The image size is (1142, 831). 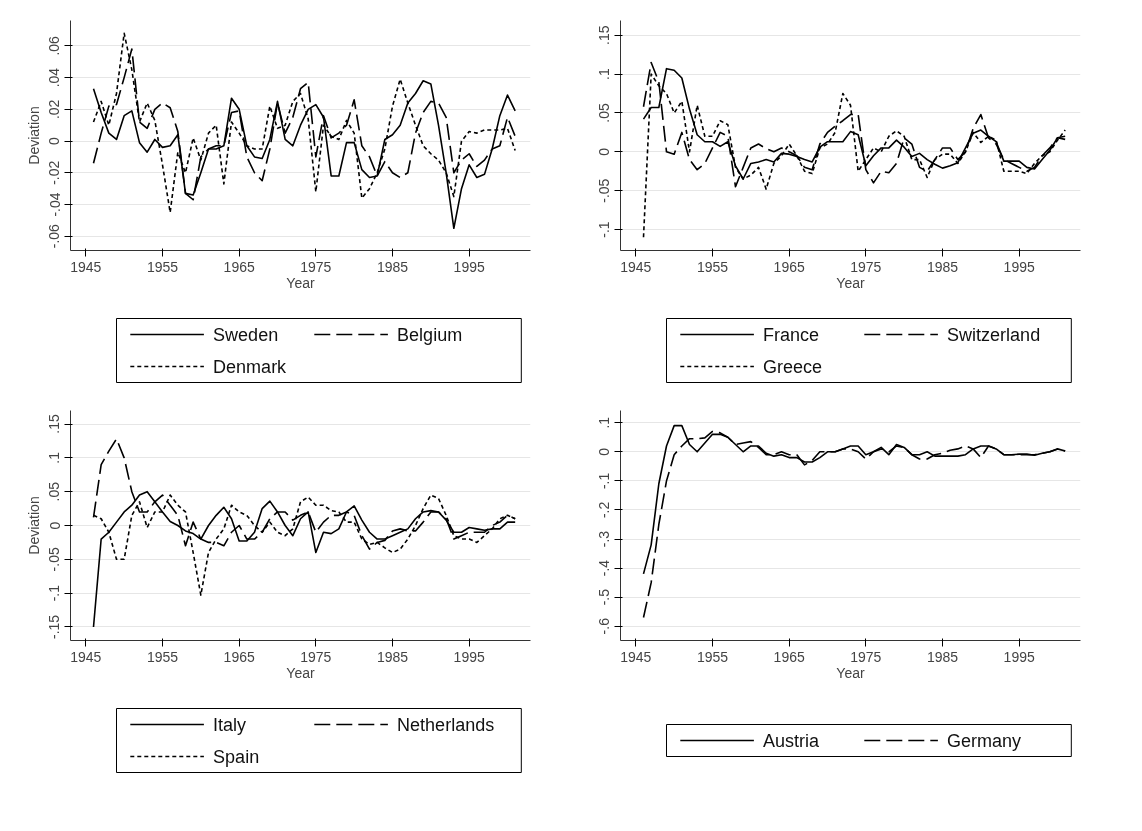 I want to click on y-tick-label: -.4, so click(x=604, y=568).